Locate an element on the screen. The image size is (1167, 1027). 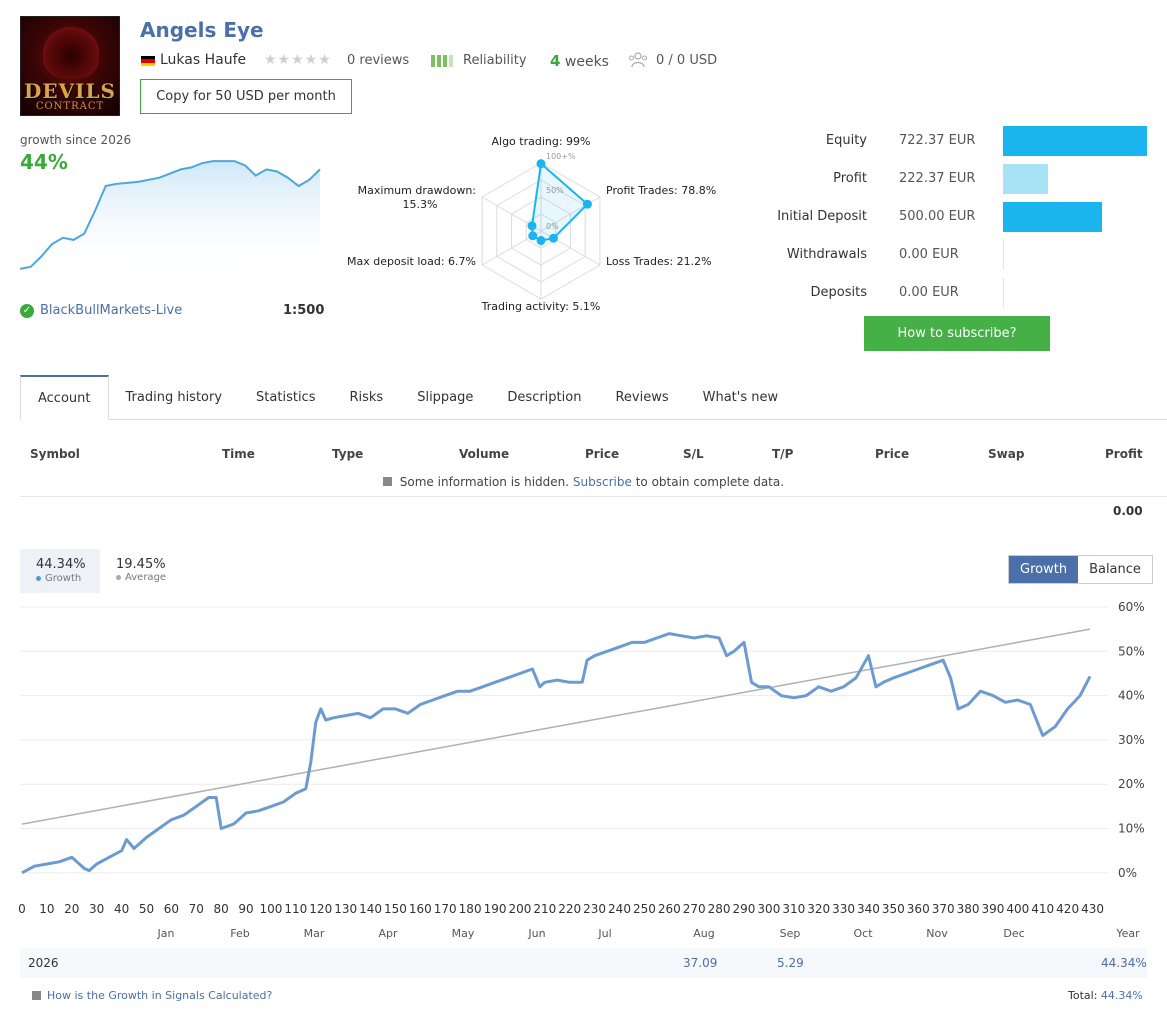
growth-help-link: How is the Growth in Signals Calculated? is located at coordinates (152, 995).